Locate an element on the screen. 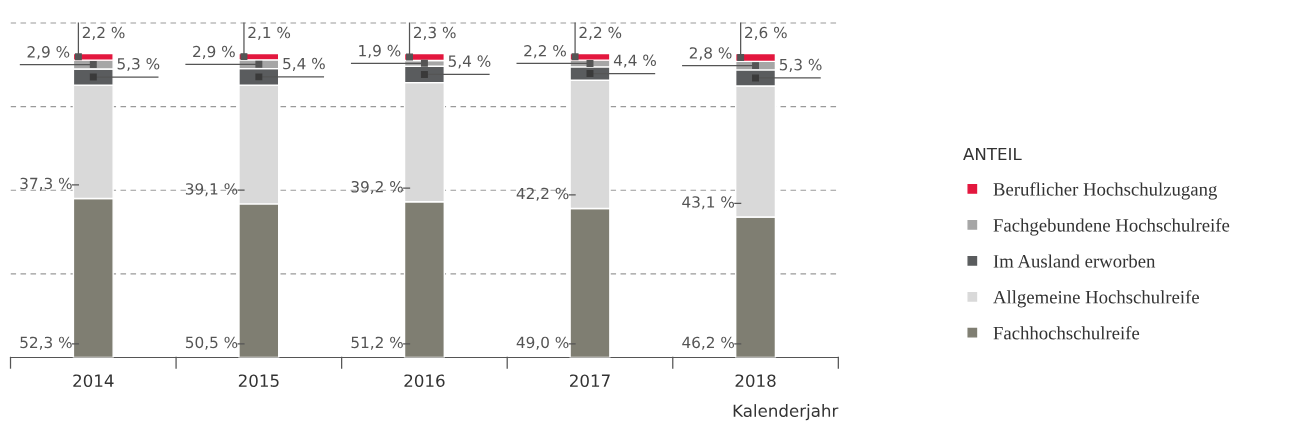 The height and width of the screenshot is (423, 1314). data-label: 42,2 % is located at coordinates (542, 194).